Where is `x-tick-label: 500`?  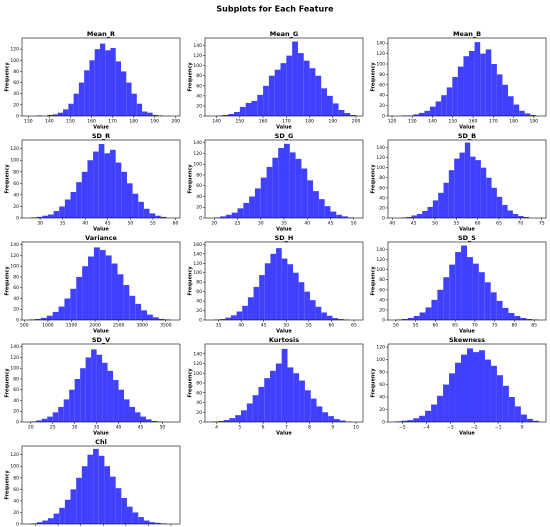 x-tick-label: 500 is located at coordinates (24, 326).